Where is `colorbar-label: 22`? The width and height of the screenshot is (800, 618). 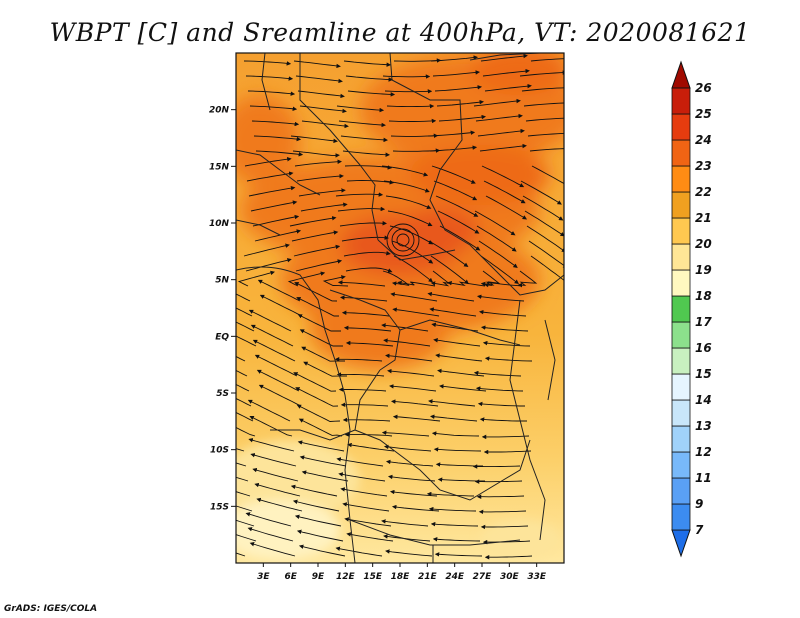 colorbar-label: 22 is located at coordinates (703, 192).